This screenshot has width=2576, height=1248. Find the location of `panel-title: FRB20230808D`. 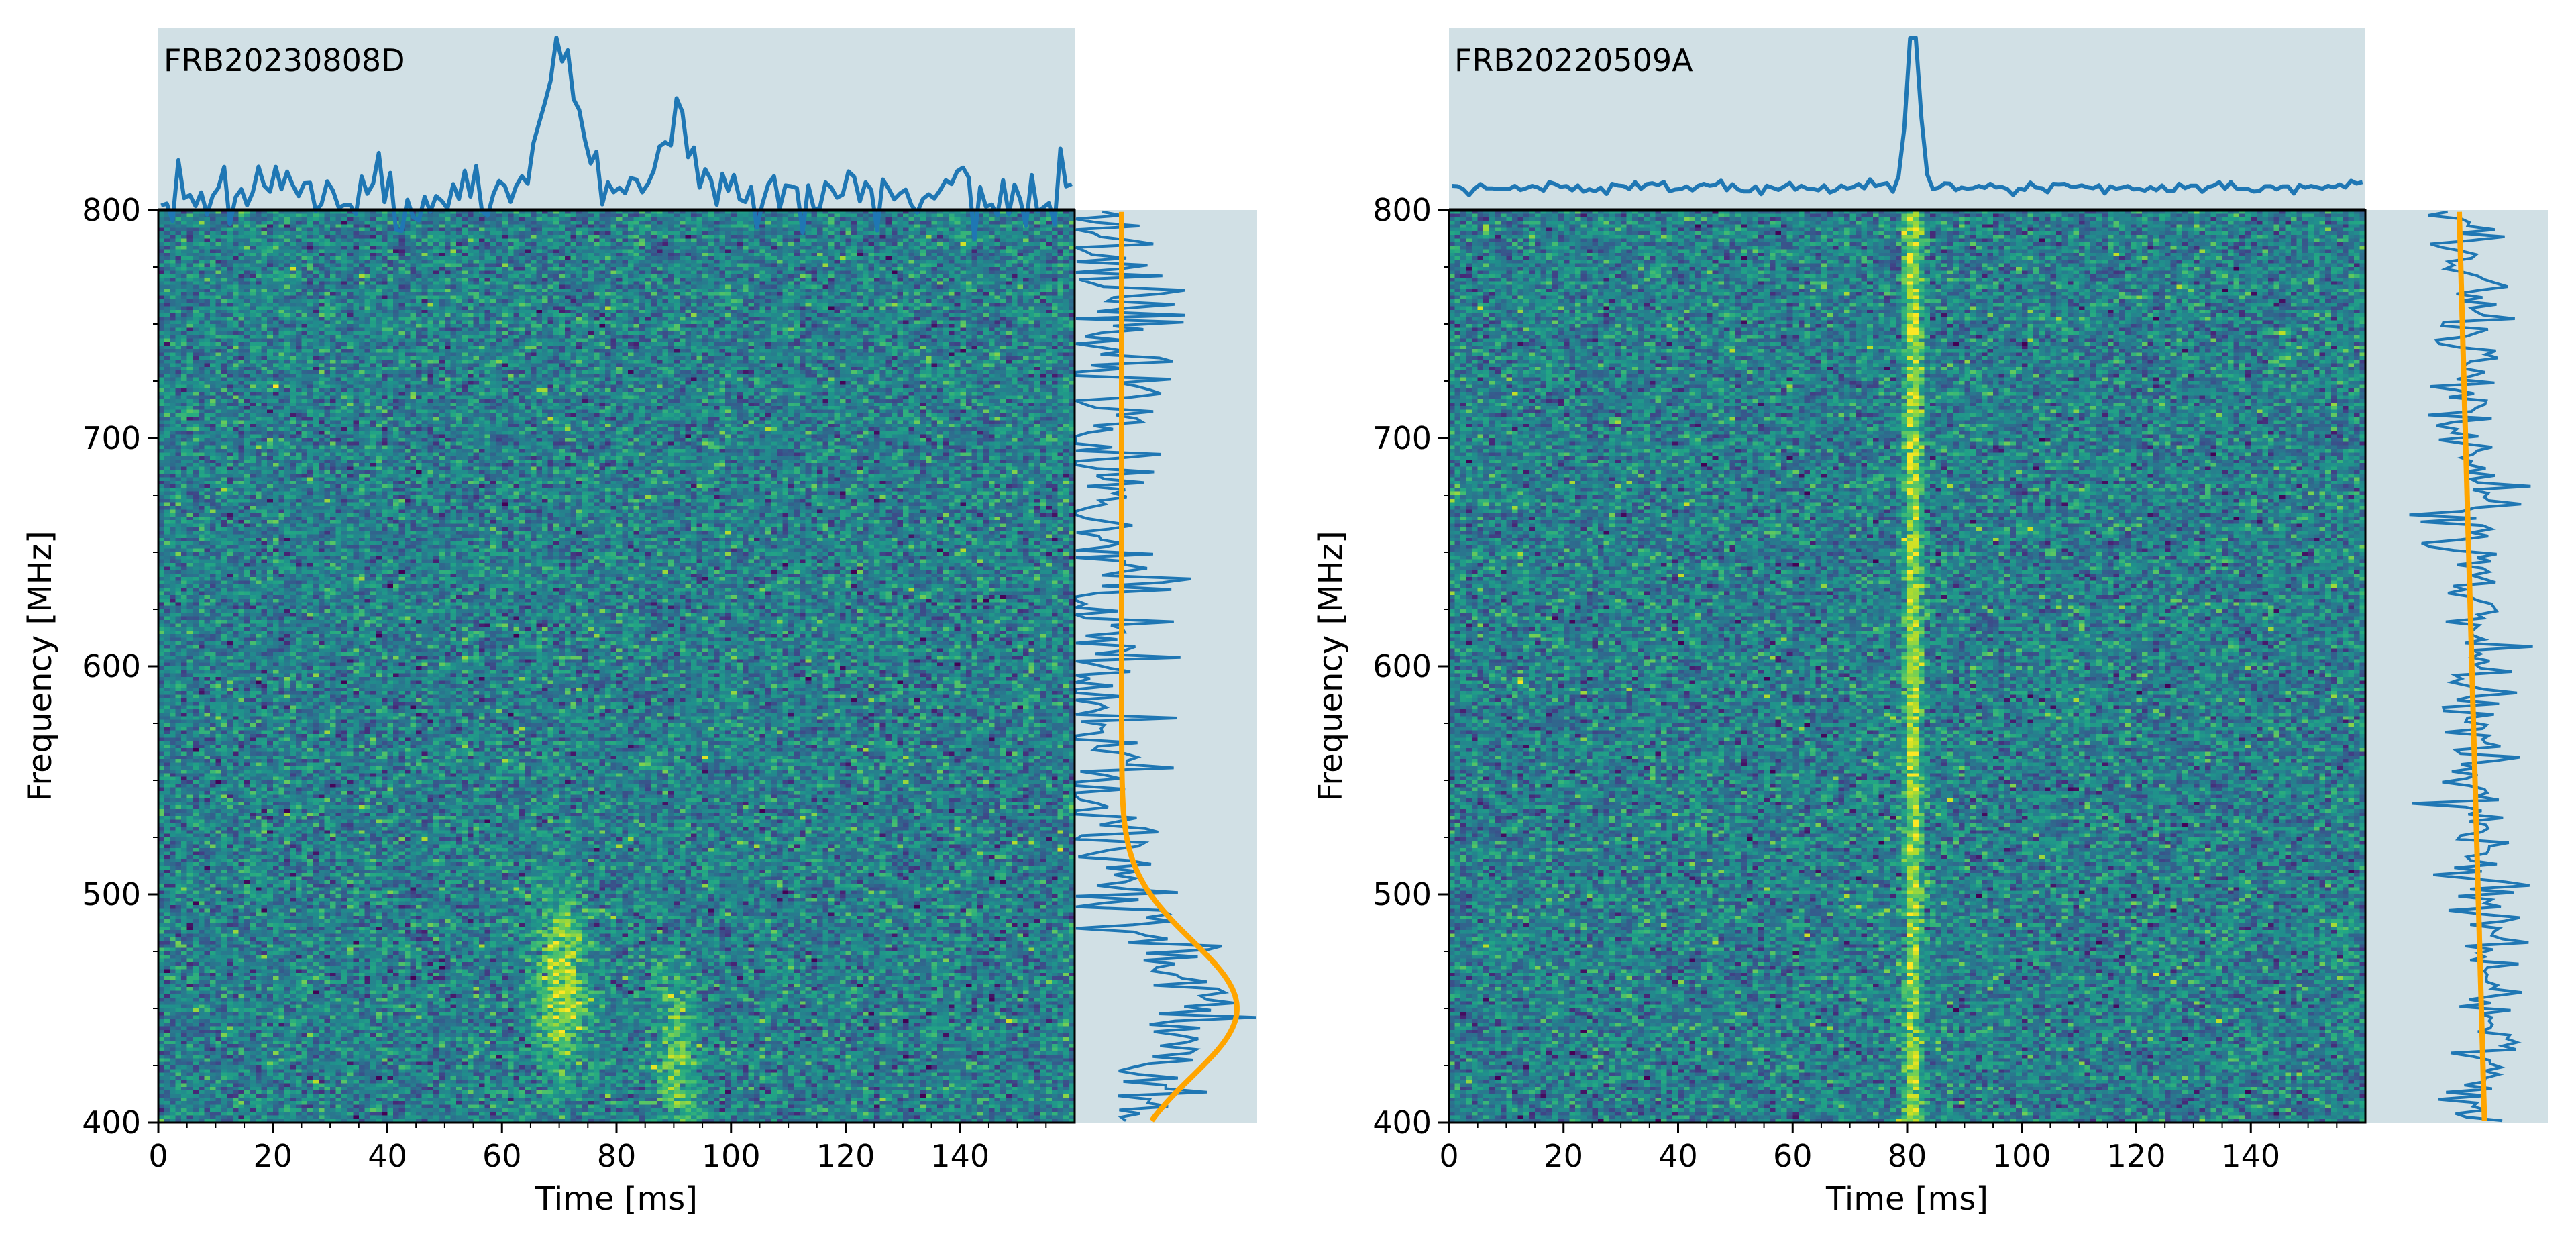

panel-title: FRB20230808D is located at coordinates (284, 60).